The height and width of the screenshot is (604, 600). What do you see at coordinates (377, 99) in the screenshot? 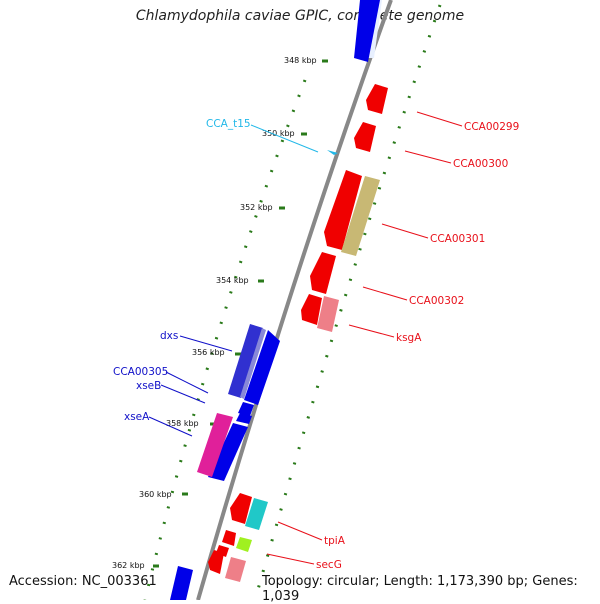
I see `gene-cca00299` at bounding box center [377, 99].